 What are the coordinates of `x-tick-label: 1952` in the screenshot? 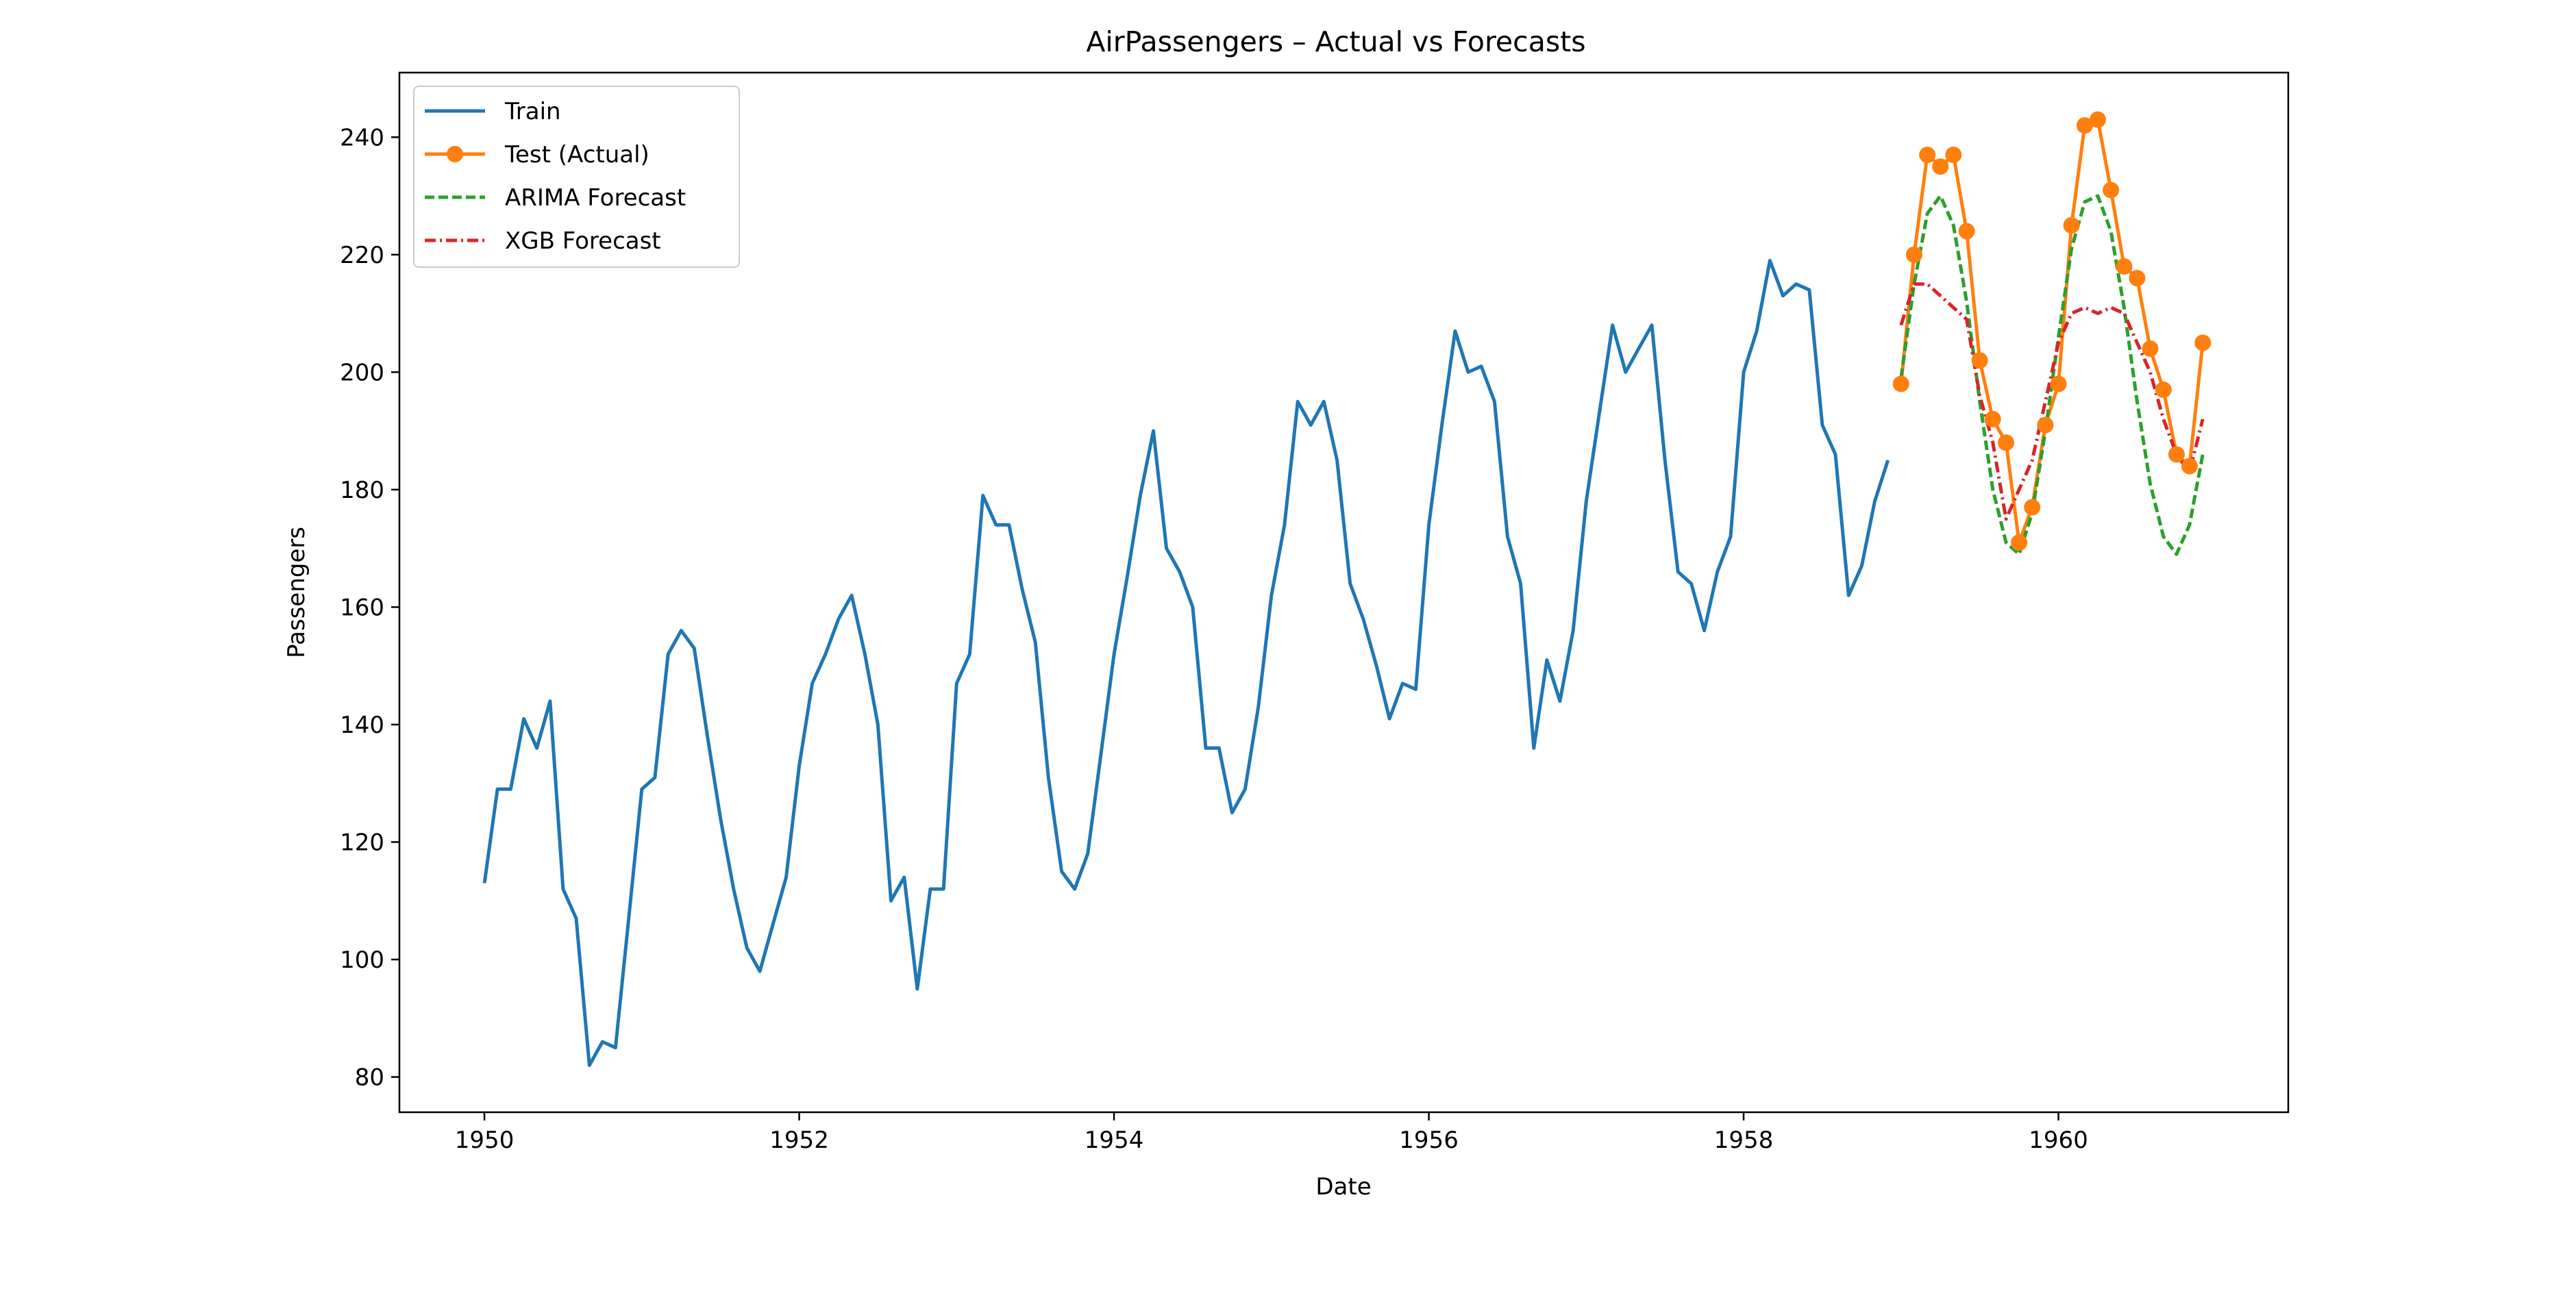 It's located at (799, 1140).